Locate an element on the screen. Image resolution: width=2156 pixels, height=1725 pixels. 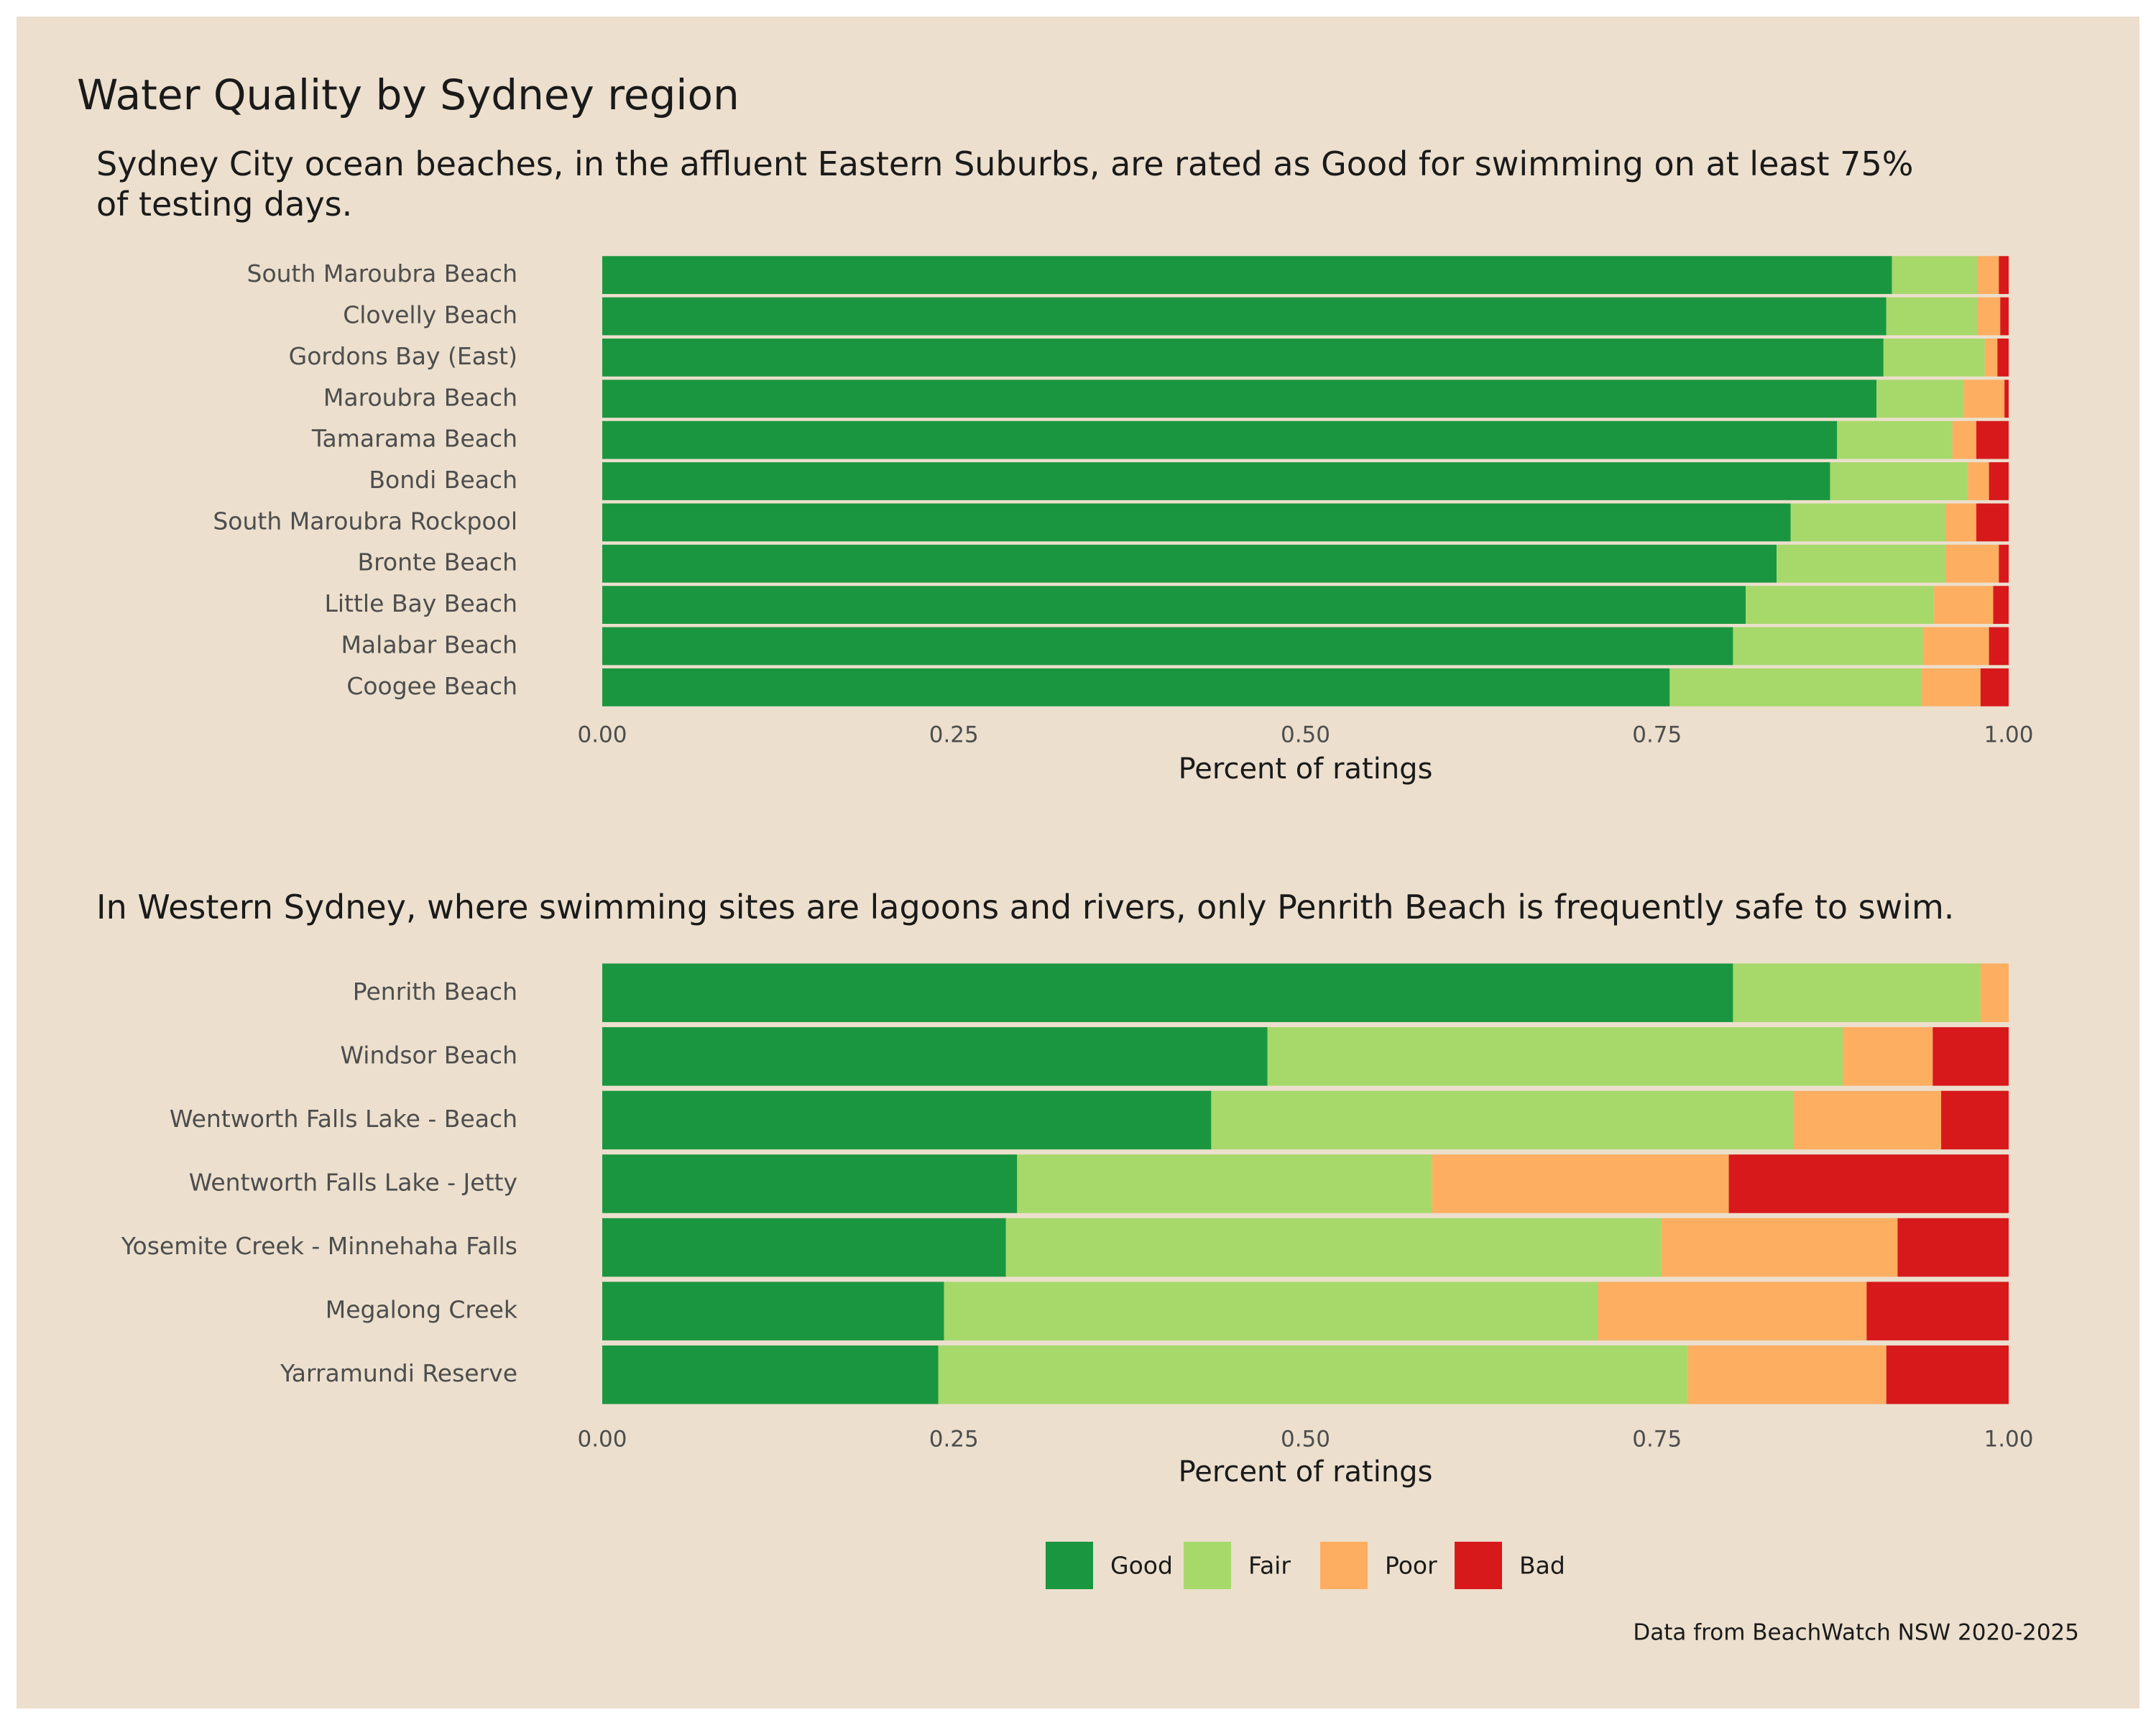
chart-title: Water Quality by Sydney region is located at coordinates (409, 94).